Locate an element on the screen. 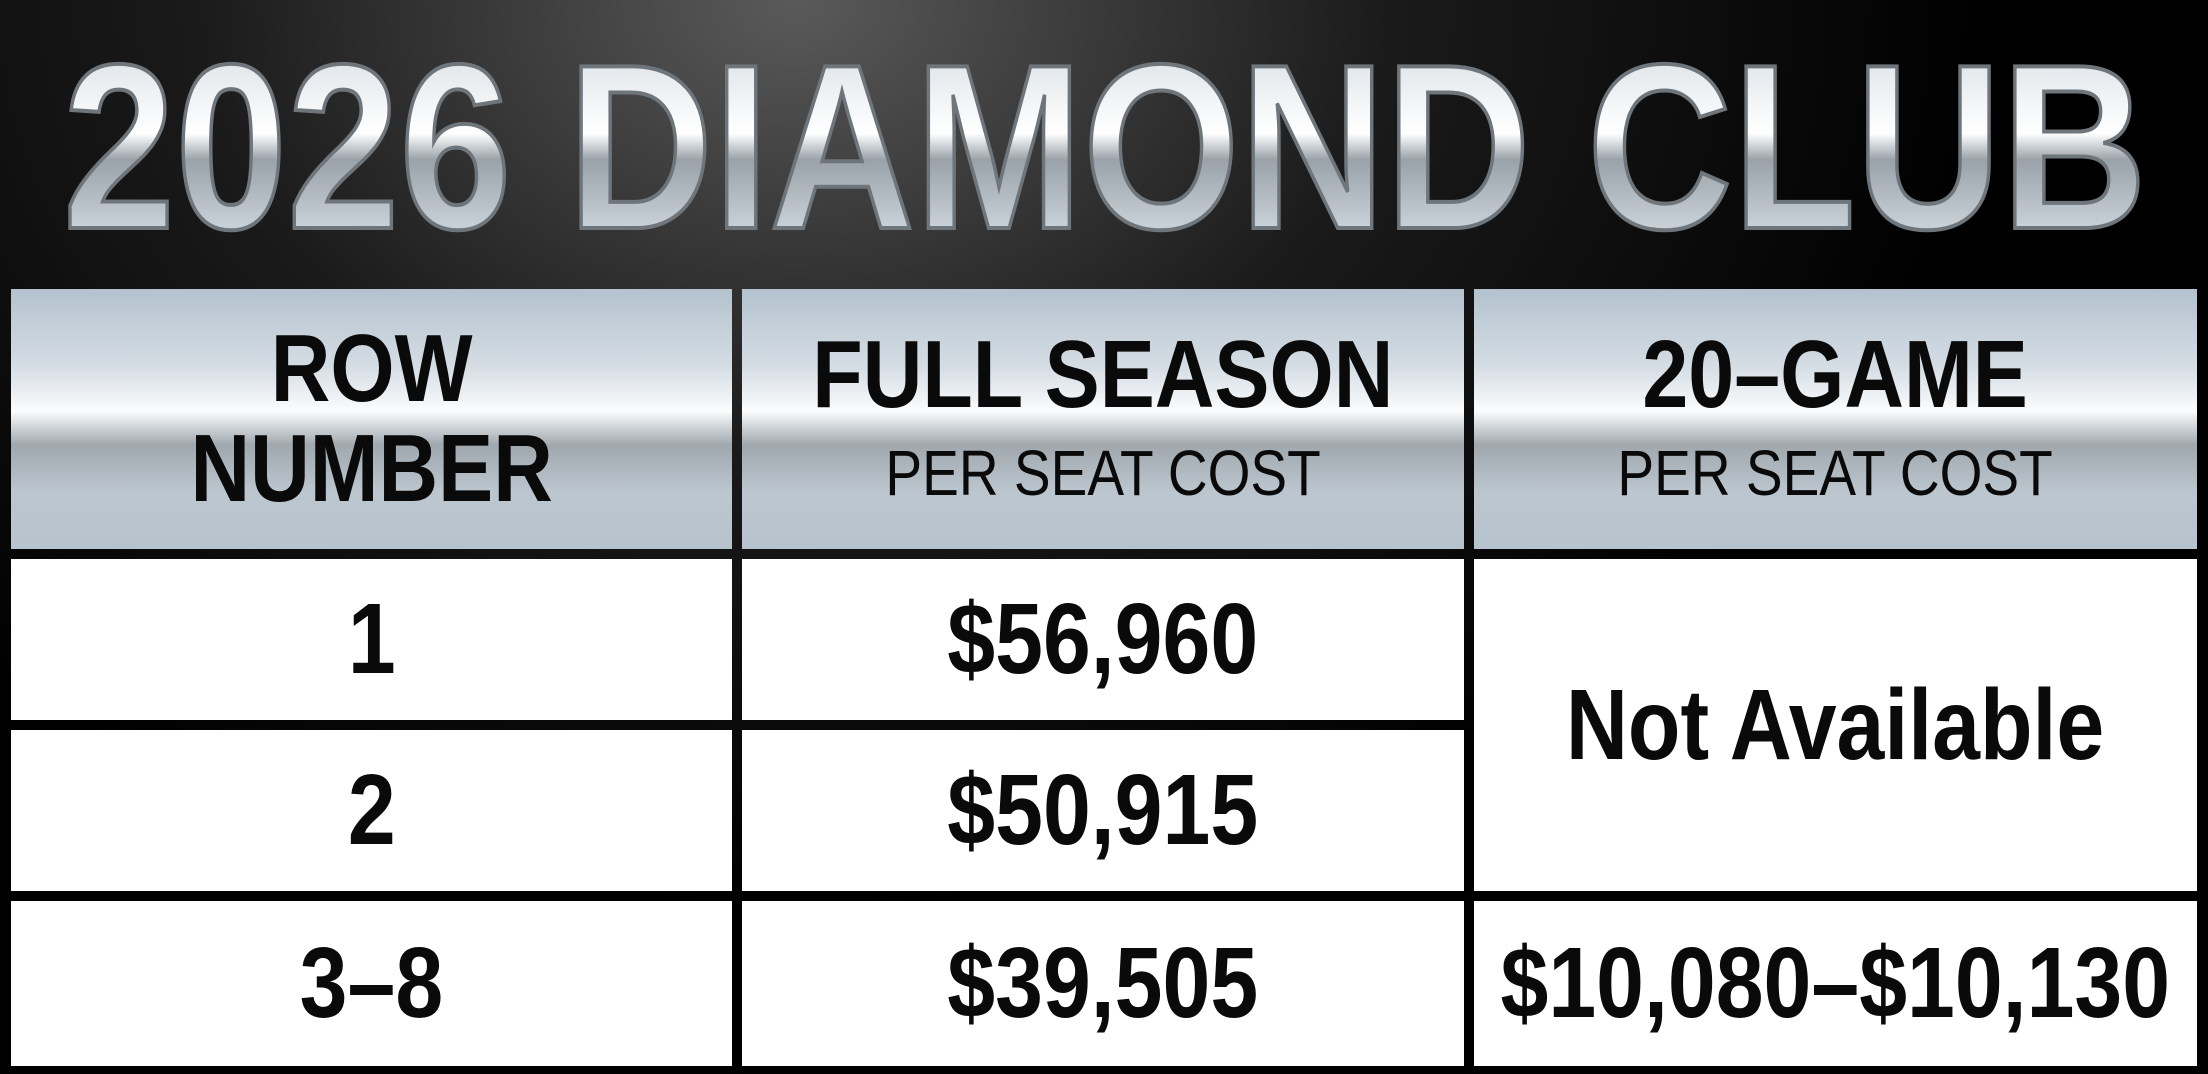  row-number: 3–8 is located at coordinates (371, 983).